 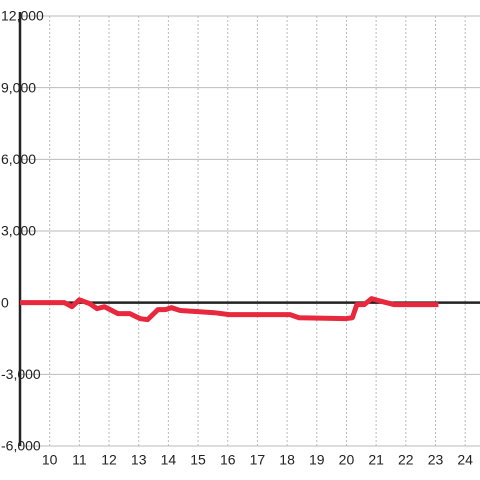 What do you see at coordinates (18, 87) in the screenshot?
I see `y-tick-label: 9,000` at bounding box center [18, 87].